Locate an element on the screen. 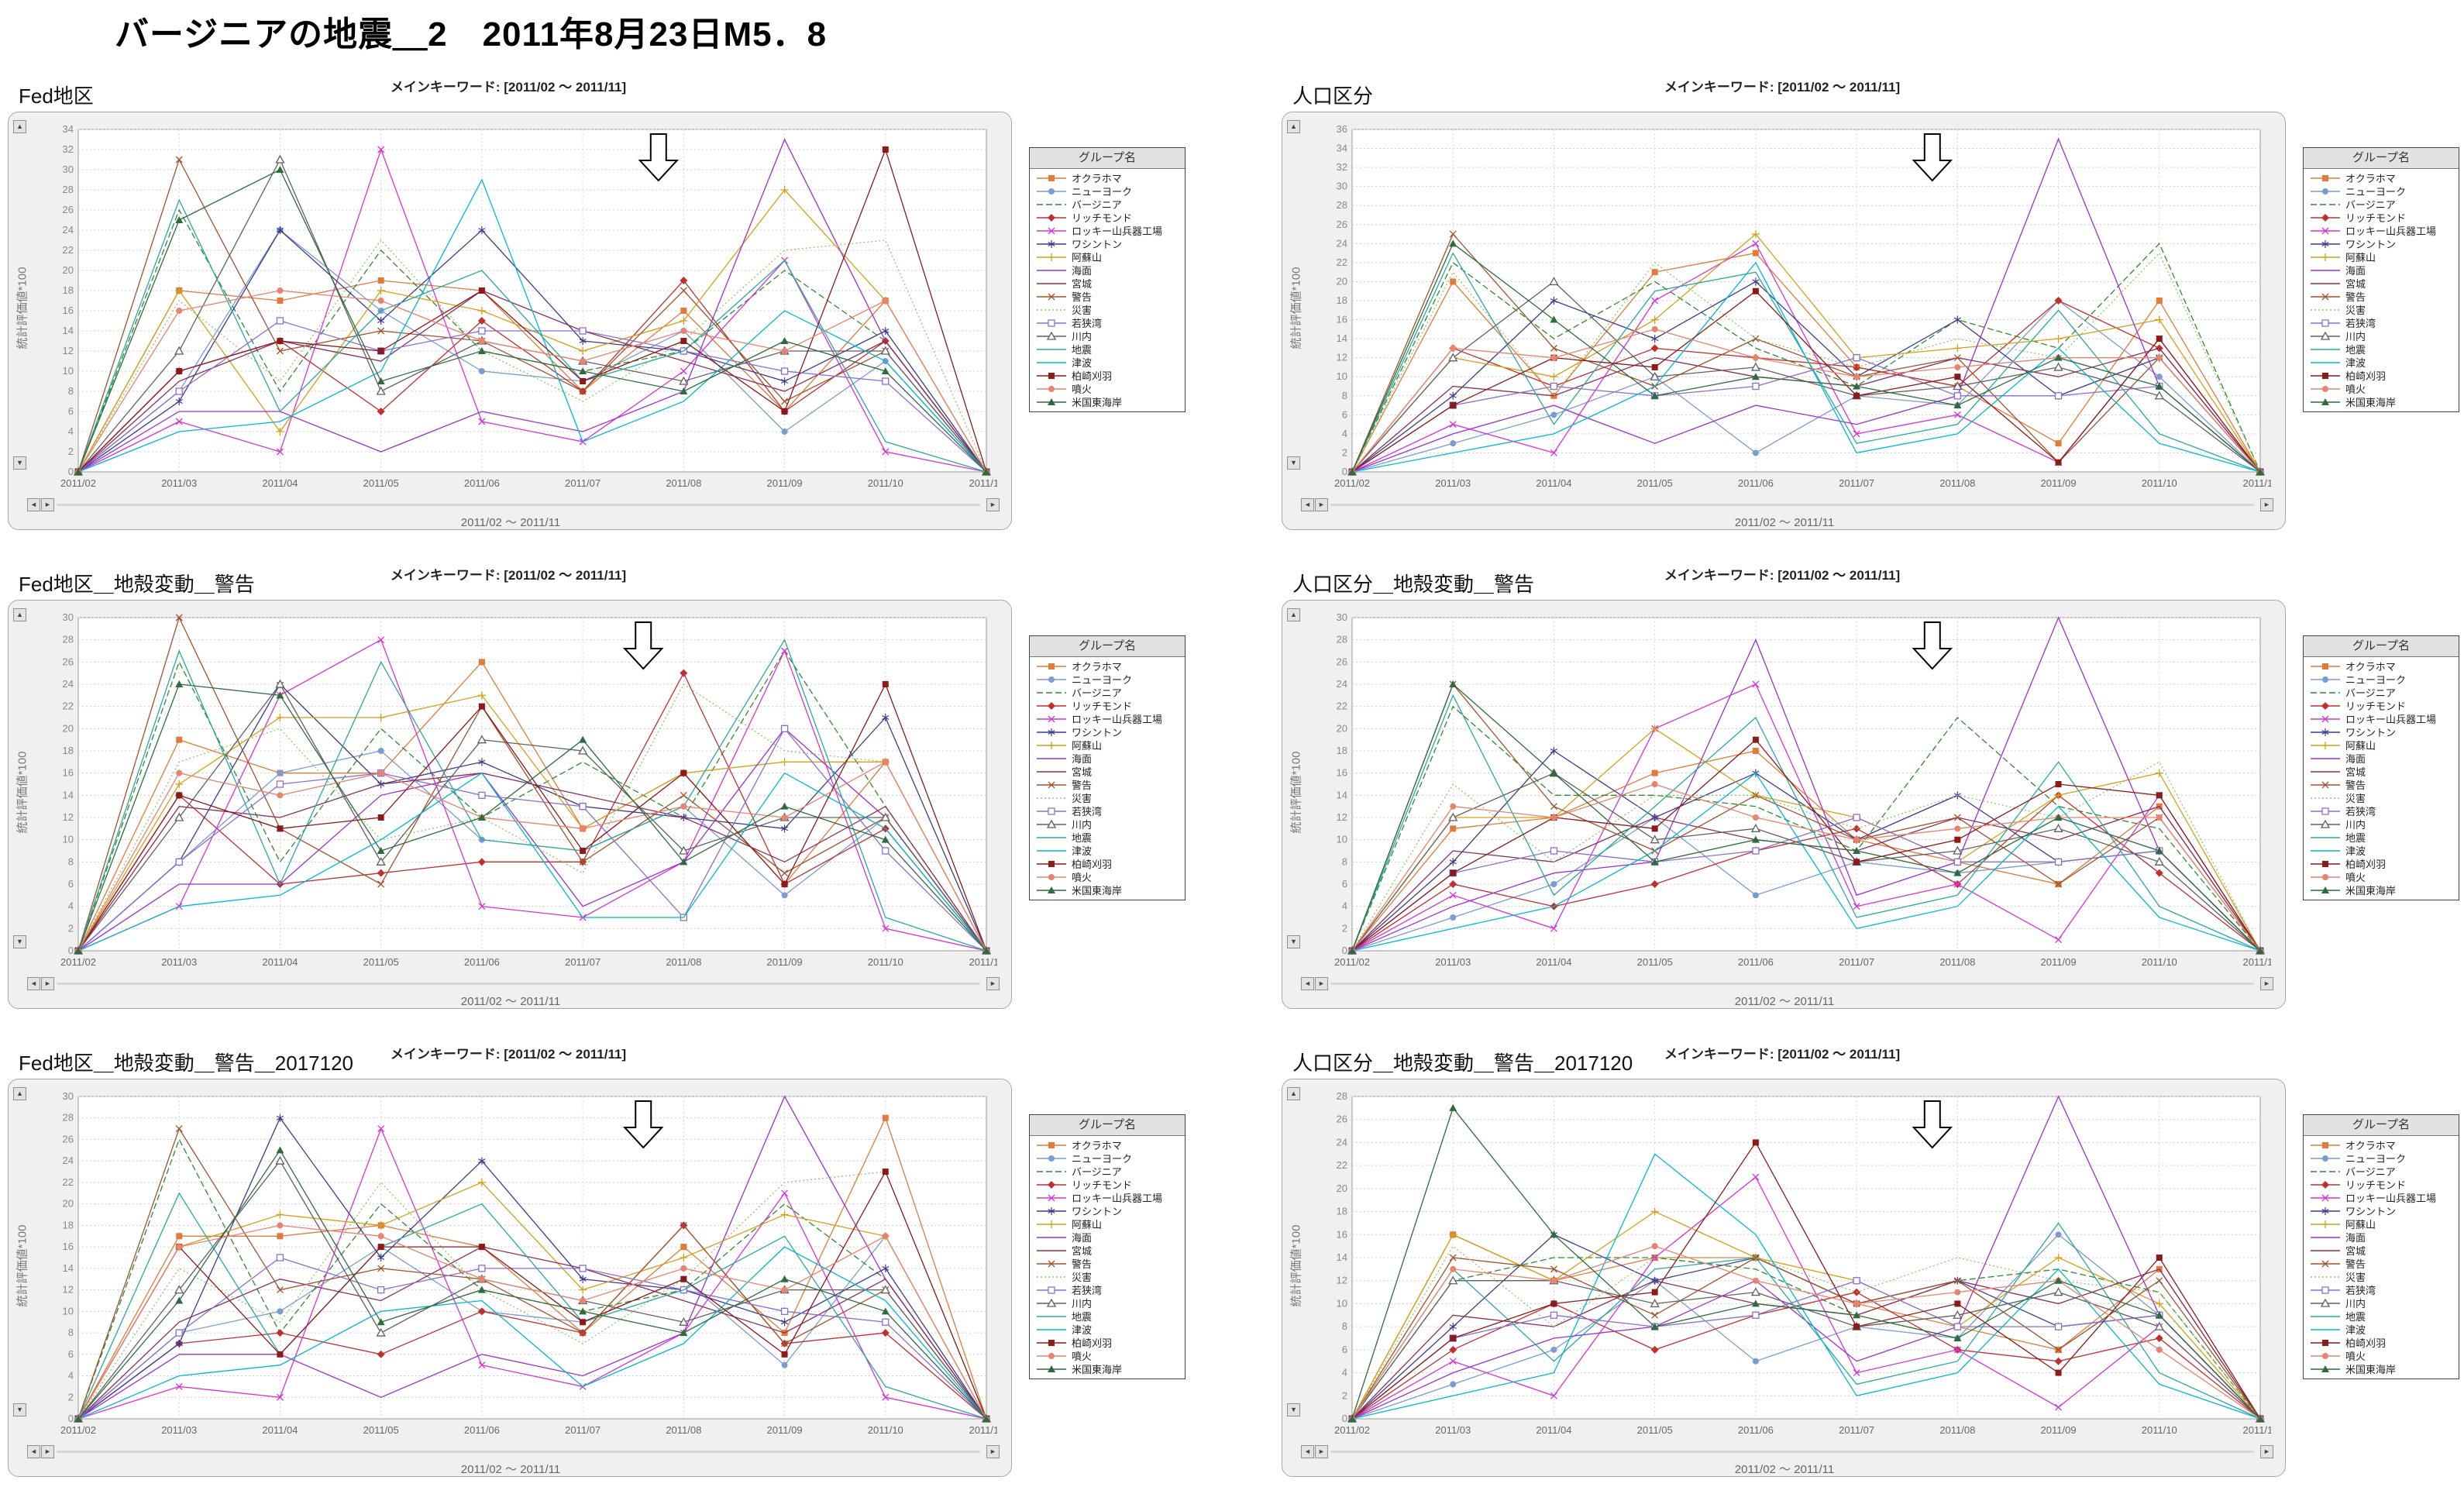  svg-text: 2011/08 is located at coordinates (1957, 1430).